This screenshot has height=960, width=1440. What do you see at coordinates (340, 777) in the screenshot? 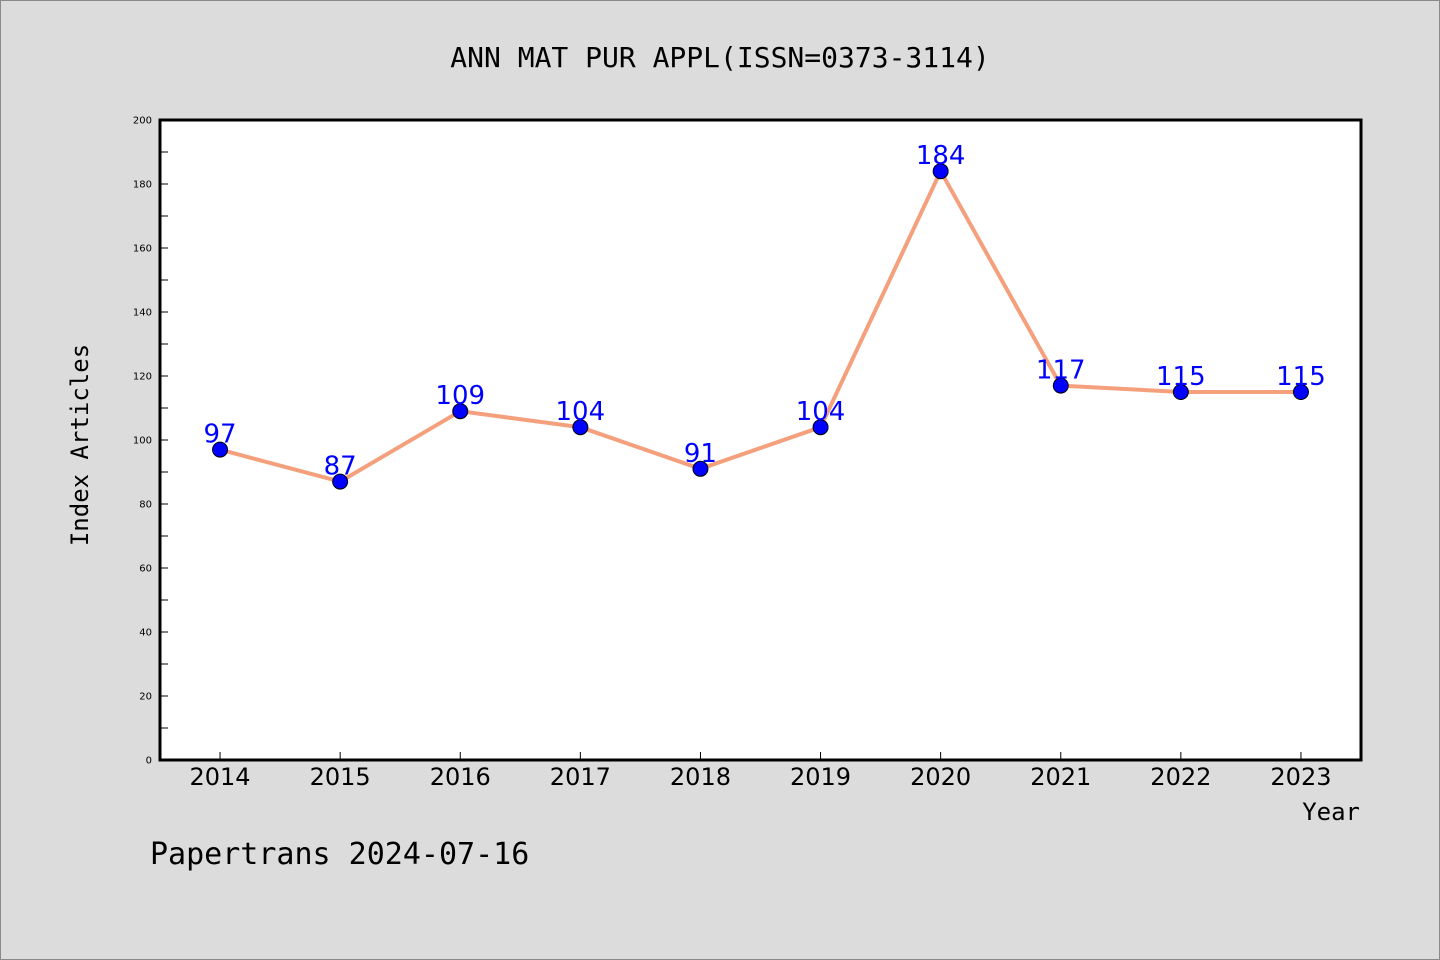
I see `x-tick-label: 2015` at bounding box center [340, 777].